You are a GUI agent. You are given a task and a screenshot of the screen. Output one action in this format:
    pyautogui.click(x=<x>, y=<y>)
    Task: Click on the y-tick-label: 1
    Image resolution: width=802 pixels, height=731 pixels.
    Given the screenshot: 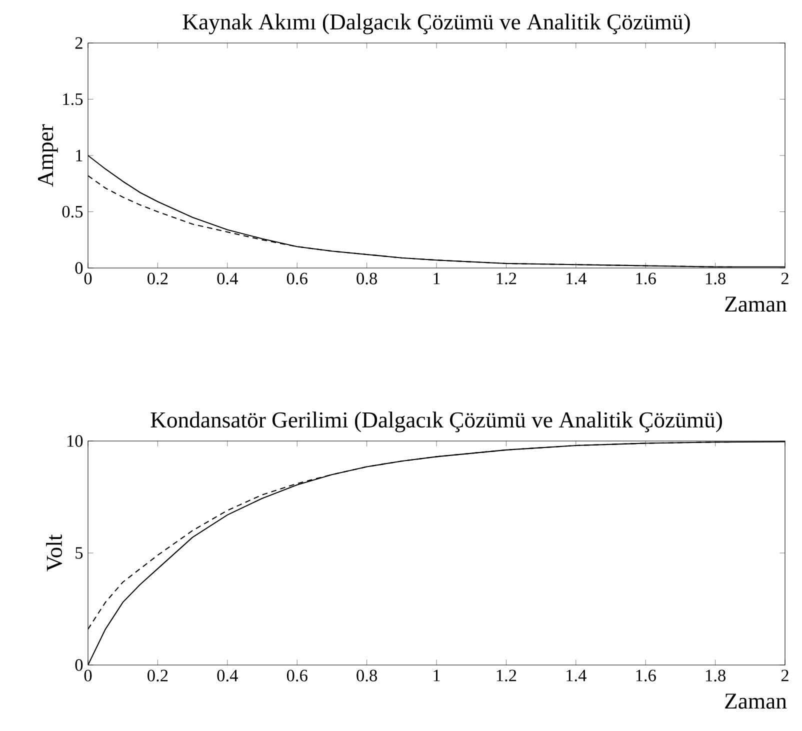 What is the action you would take?
    pyautogui.click(x=79, y=156)
    